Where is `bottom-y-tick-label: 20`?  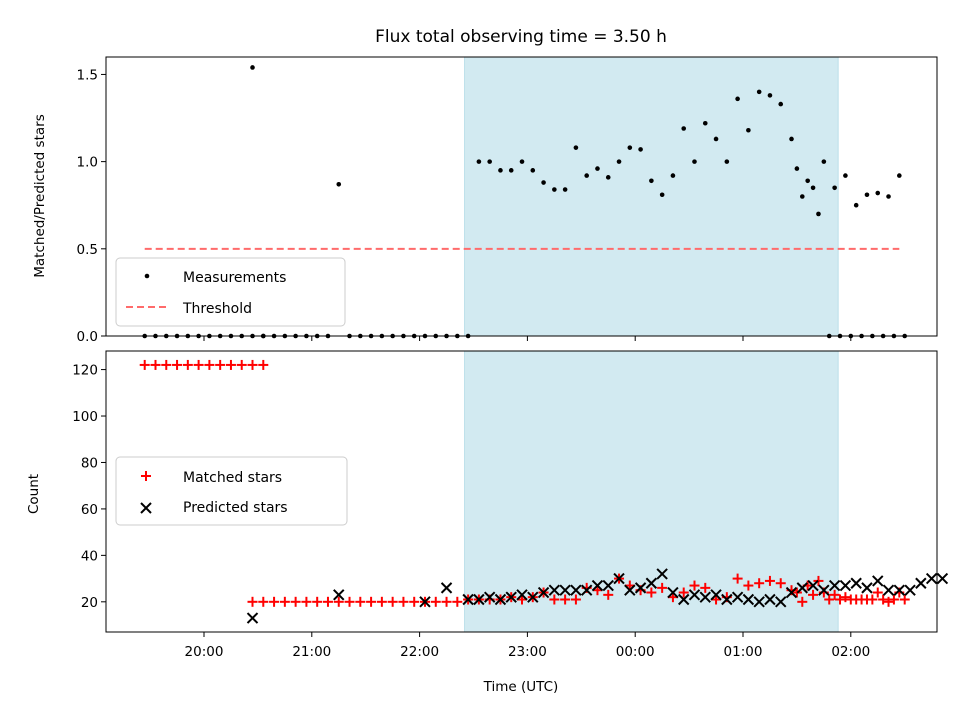 bottom-y-tick-label: 20 is located at coordinates (89, 603).